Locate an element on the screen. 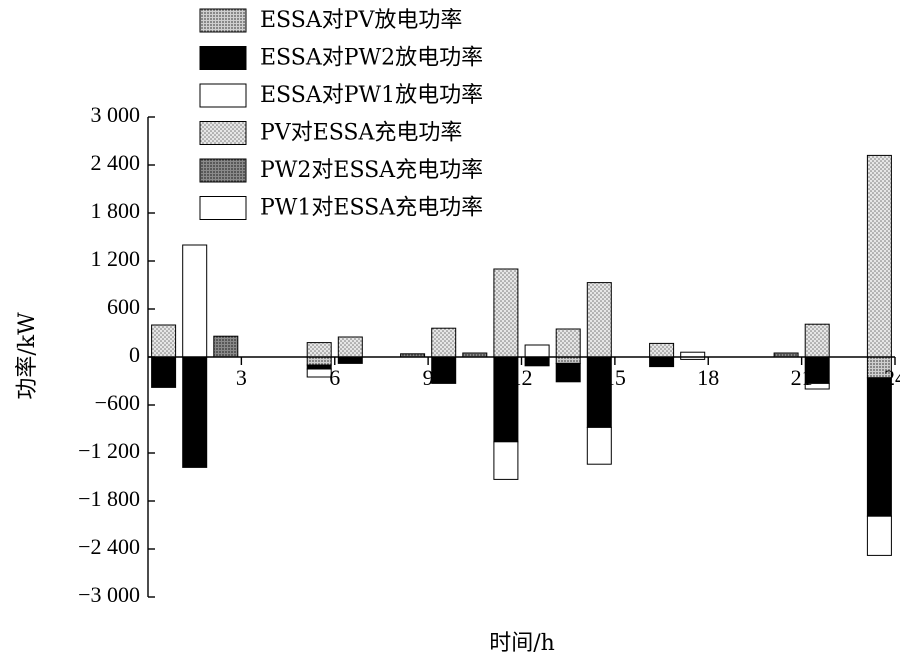 The height and width of the screenshot is (670, 900). bar-essa_pw2-h24 is located at coordinates (879, 447).